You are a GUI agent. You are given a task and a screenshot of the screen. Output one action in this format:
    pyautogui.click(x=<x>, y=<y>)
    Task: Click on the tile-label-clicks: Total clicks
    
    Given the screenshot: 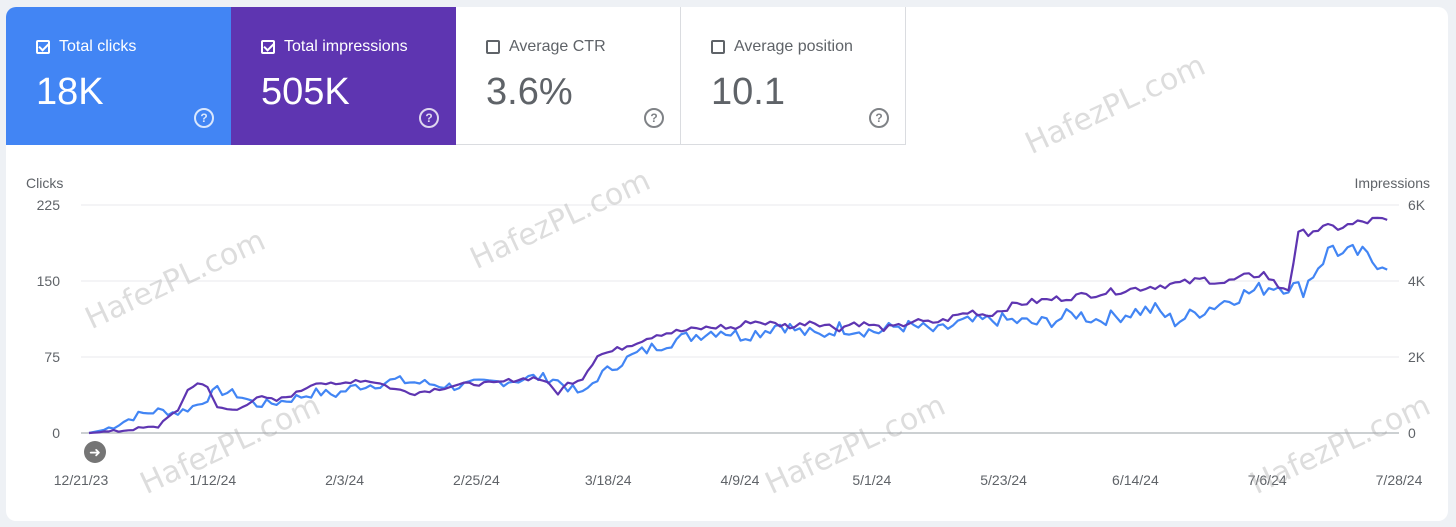 What is the action you would take?
    pyautogui.click(x=98, y=46)
    